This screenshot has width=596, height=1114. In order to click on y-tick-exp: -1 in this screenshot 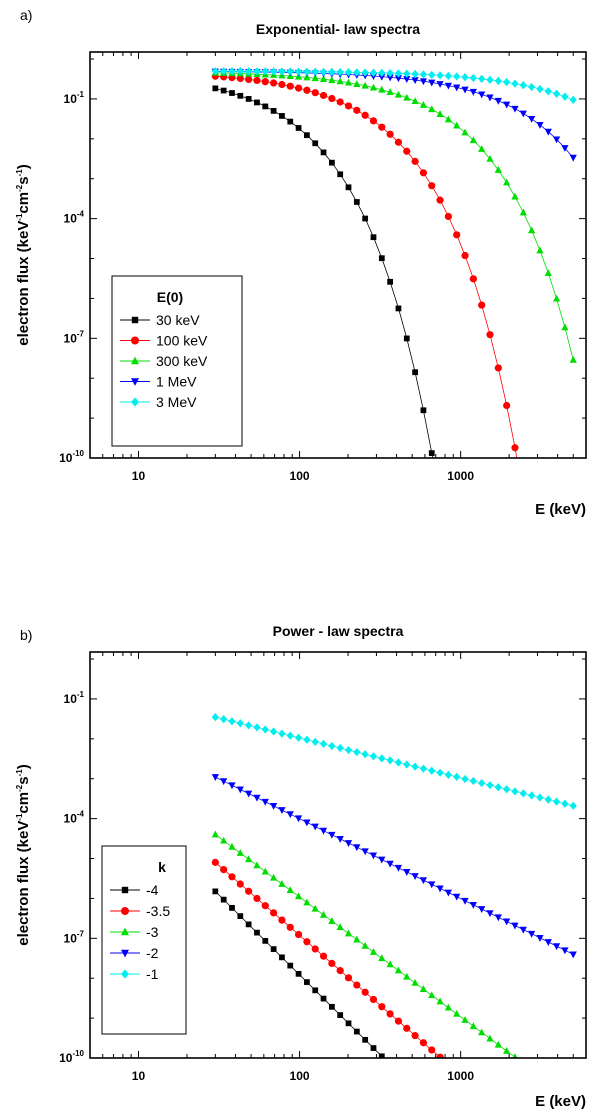, I will do `click(81, 694)`.